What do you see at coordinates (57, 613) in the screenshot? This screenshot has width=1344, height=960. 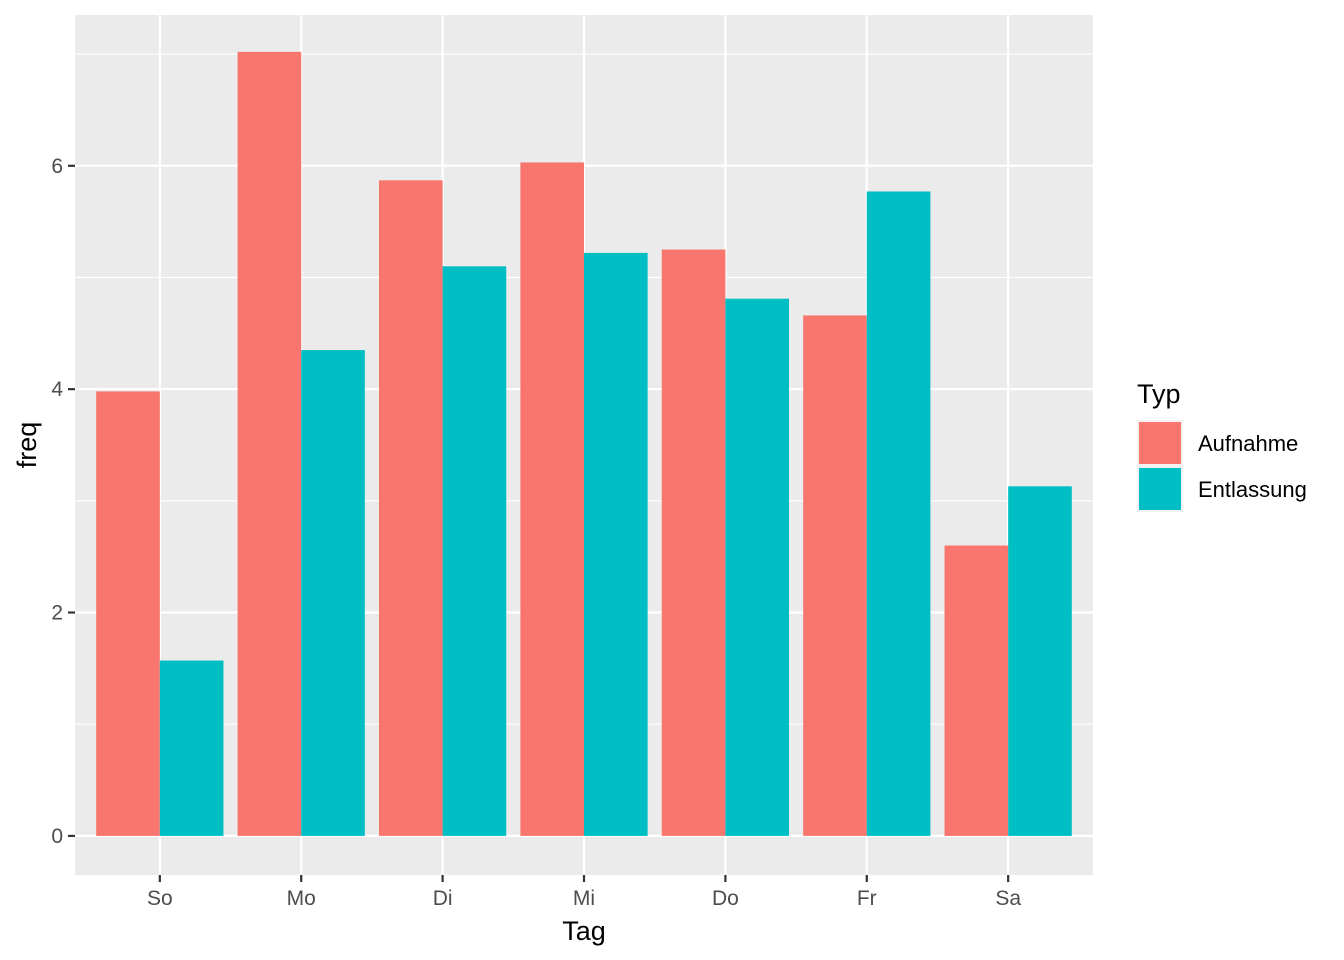 I see `y-tick-label: 2` at bounding box center [57, 613].